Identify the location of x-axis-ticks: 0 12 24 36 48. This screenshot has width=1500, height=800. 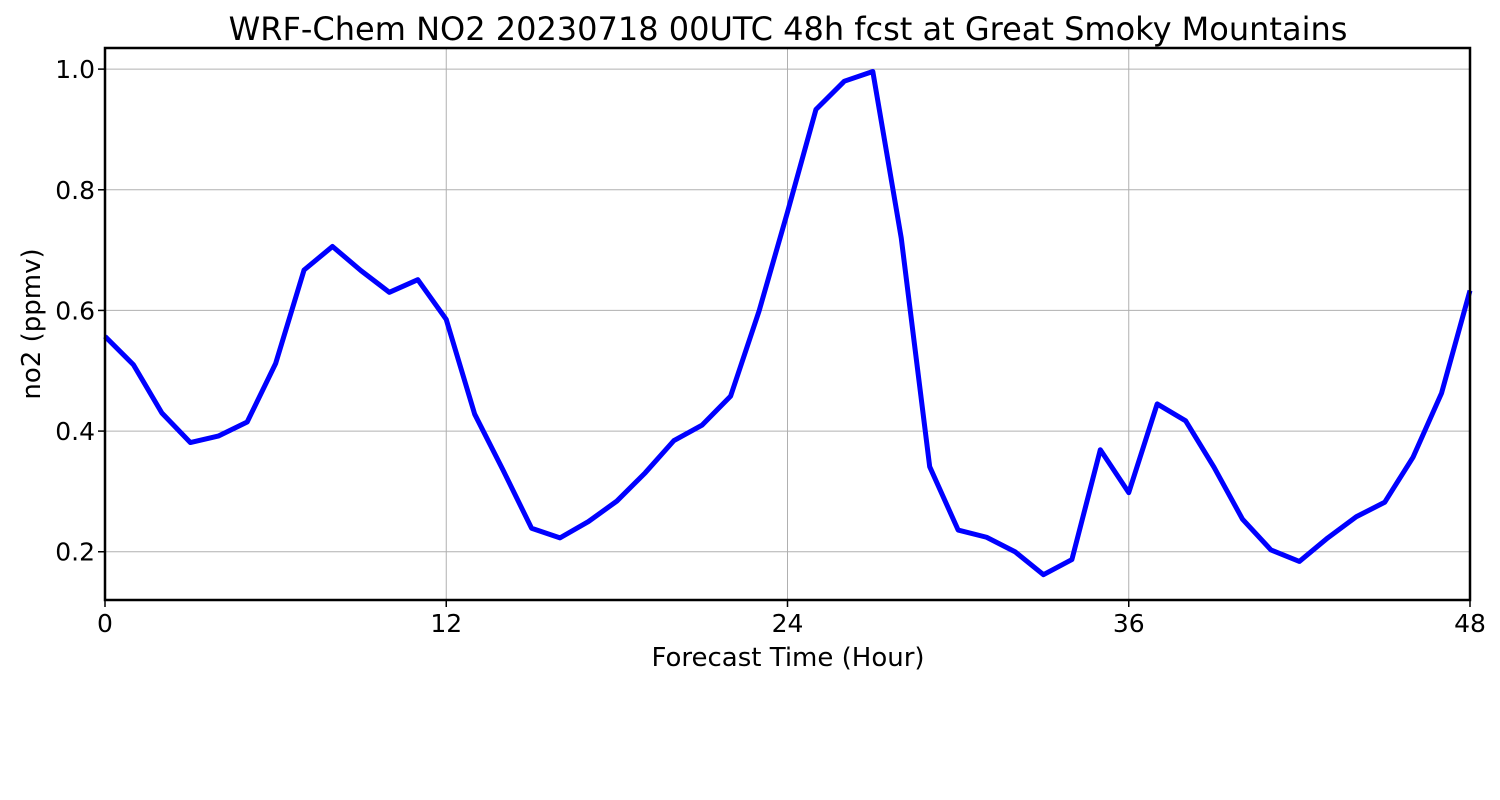
(791, 619).